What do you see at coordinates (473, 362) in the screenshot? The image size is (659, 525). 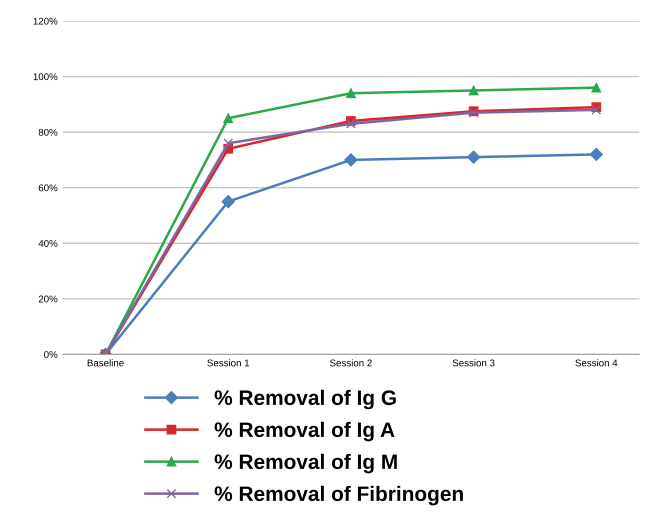 I see `x-tick-label: Session 3` at bounding box center [473, 362].